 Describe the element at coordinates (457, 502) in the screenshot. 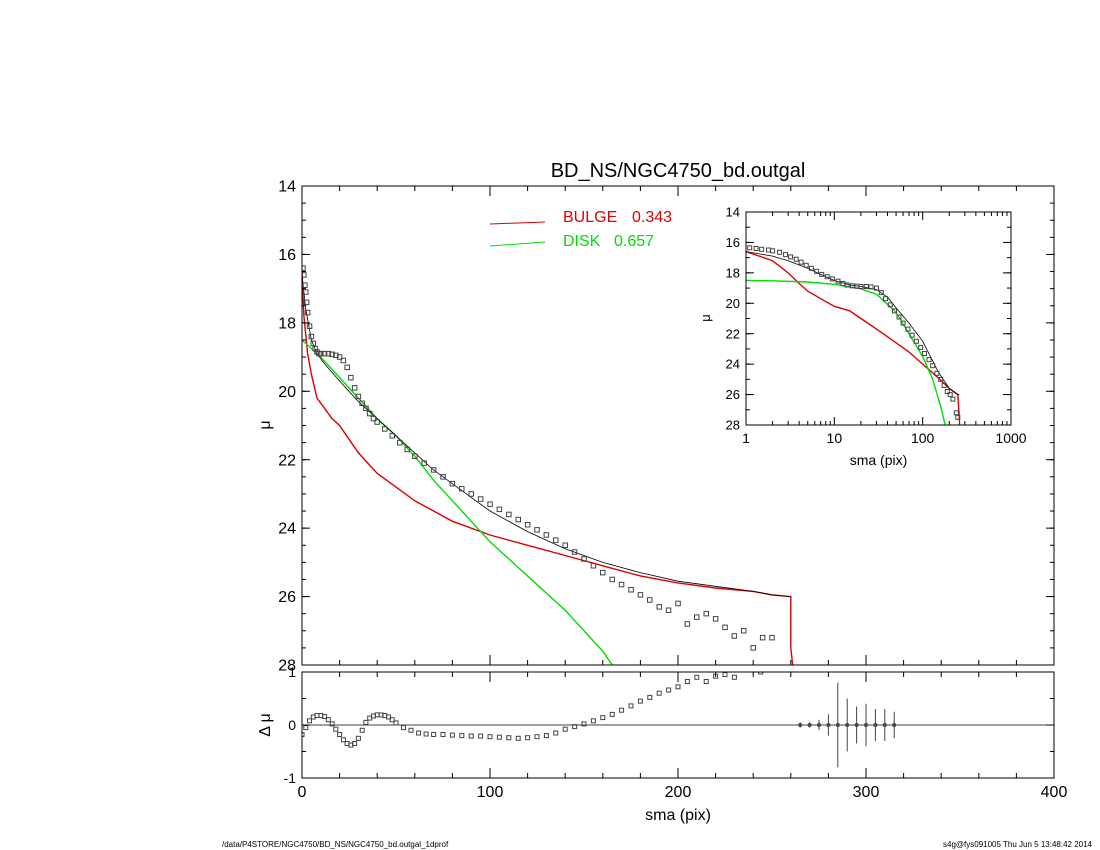

I see `main-disk-line` at that location.